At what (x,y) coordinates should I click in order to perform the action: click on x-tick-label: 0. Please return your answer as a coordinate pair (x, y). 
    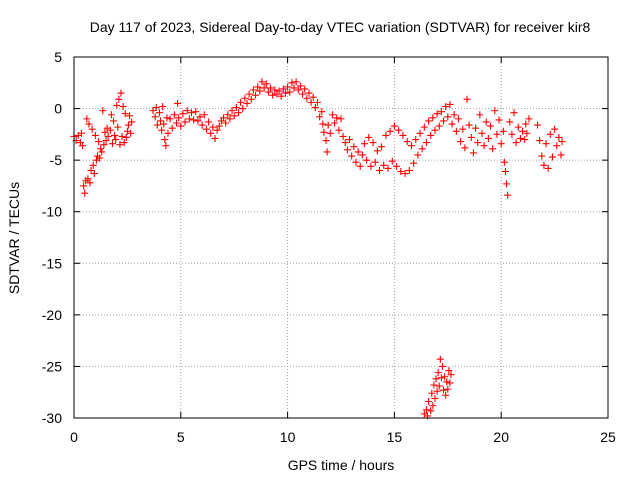
    Looking at the image, I should click on (74, 437).